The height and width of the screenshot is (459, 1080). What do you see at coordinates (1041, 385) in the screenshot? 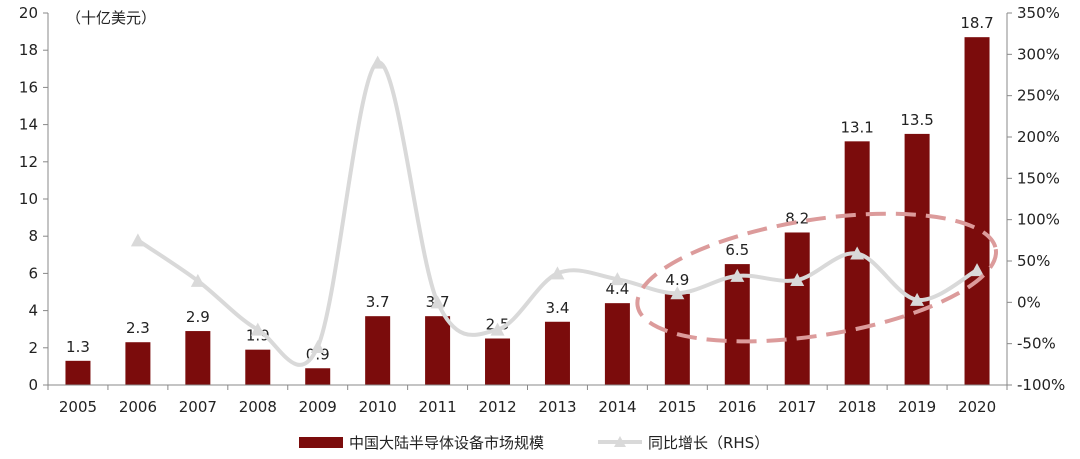
I see `right-tick-label: -100%` at bounding box center [1041, 385].